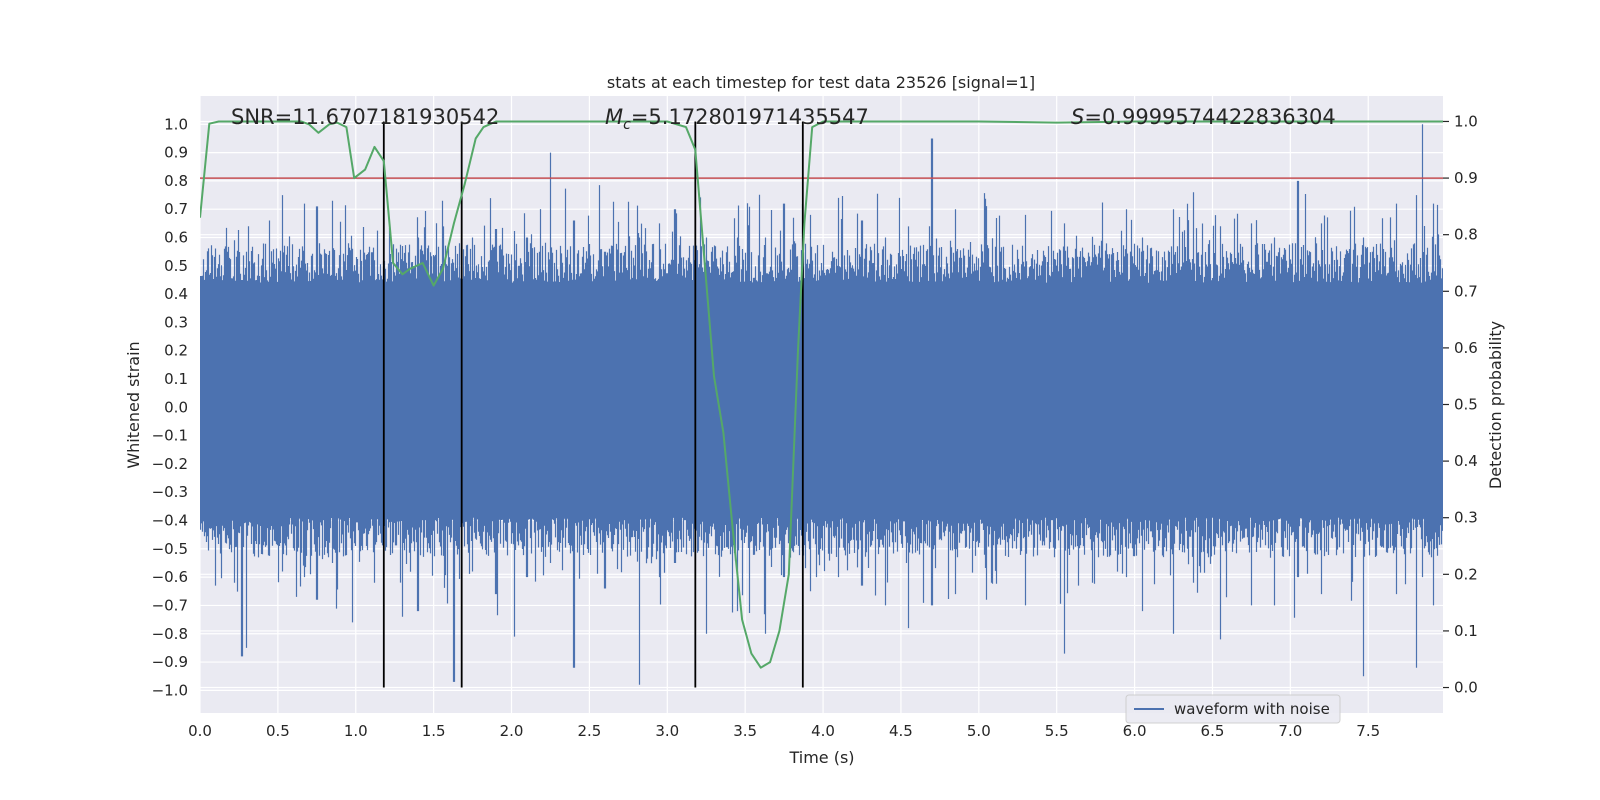  I want to click on x-tick-label: 7.5, so click(1368, 731).